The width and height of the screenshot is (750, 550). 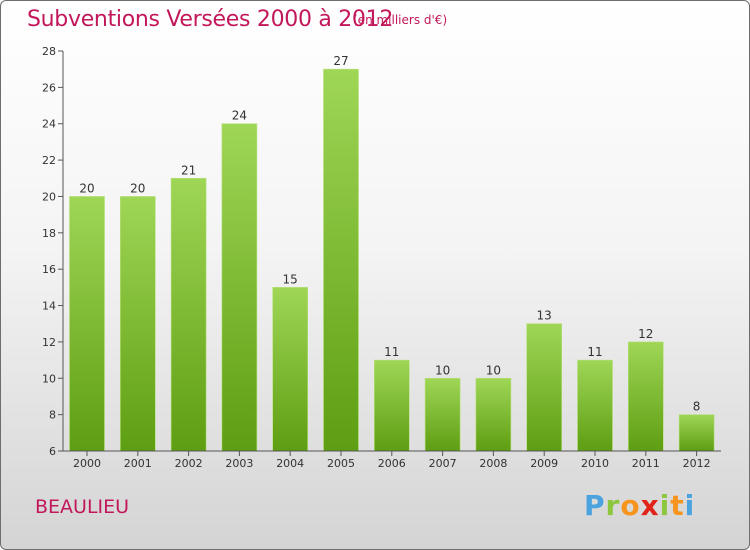 What do you see at coordinates (595, 463) in the screenshot?
I see `x-tick-label: 2010` at bounding box center [595, 463].